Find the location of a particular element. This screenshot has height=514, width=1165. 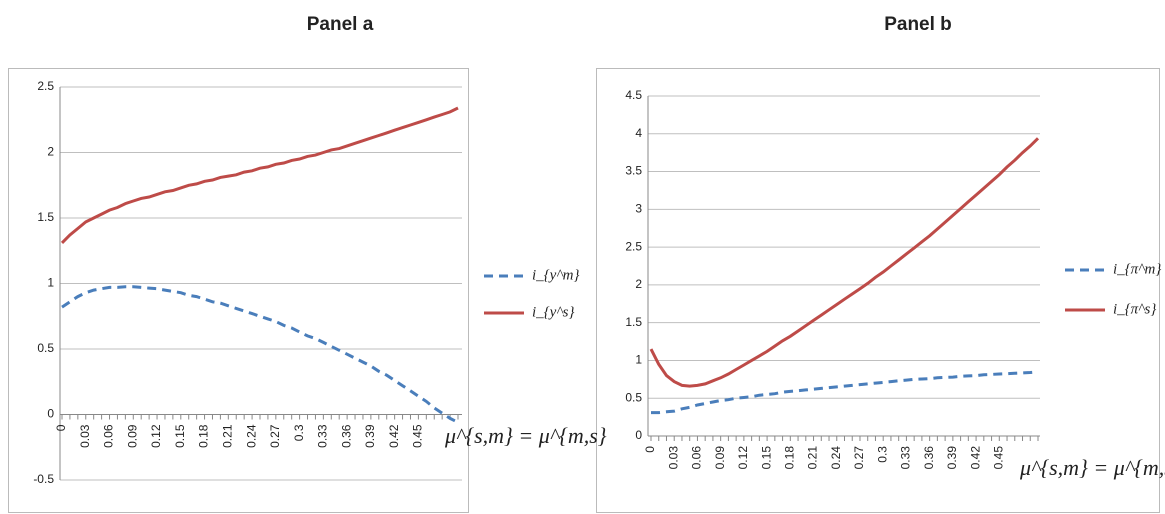

panel-title: Panel a is located at coordinates (340, 24).